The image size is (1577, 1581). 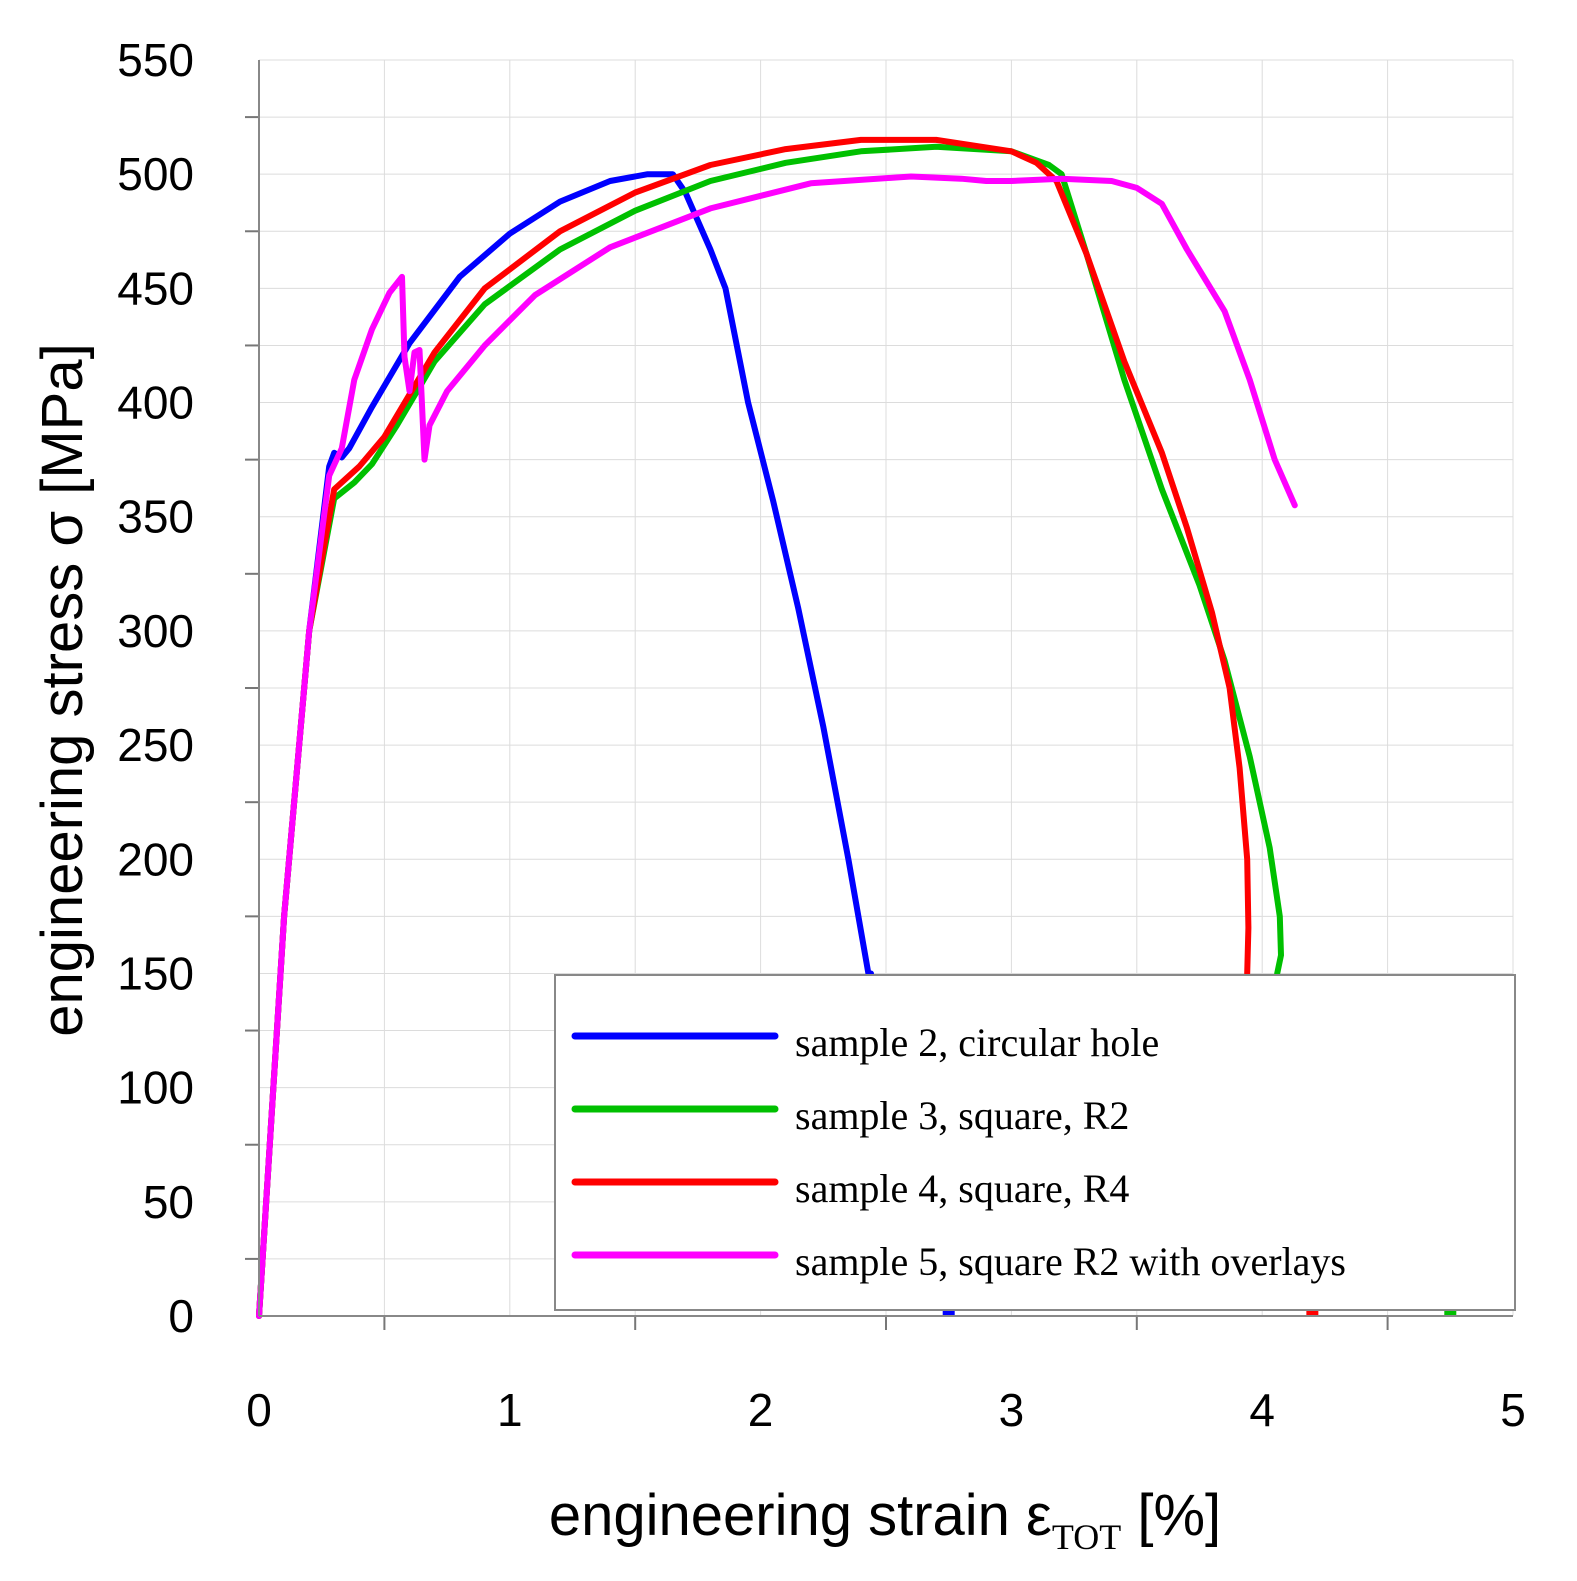 I want to click on legend-label: sample 2, circular hole, so click(x=977, y=1042).